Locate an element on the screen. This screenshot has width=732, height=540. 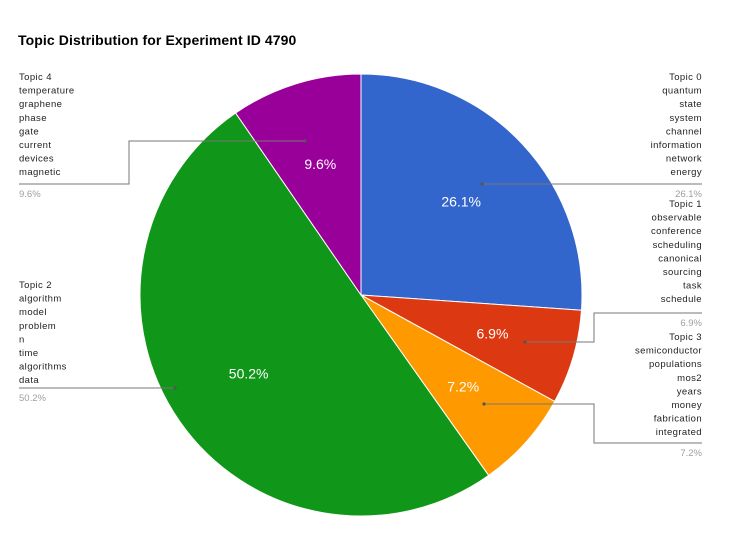
slice-value-label-topic-4: 9.6% is located at coordinates (320, 164).